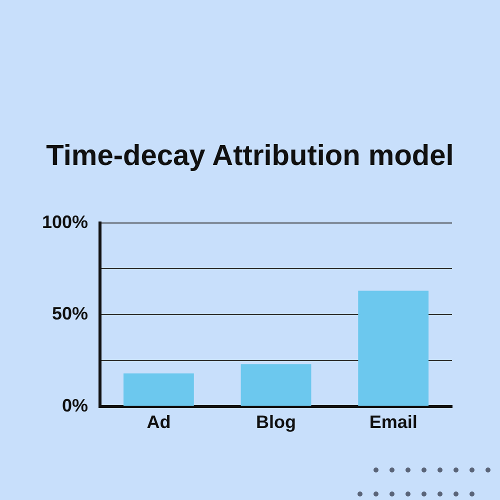  Describe the element at coordinates (250, 156) in the screenshot. I see `chart-title: Time-decay Attribution model` at that location.